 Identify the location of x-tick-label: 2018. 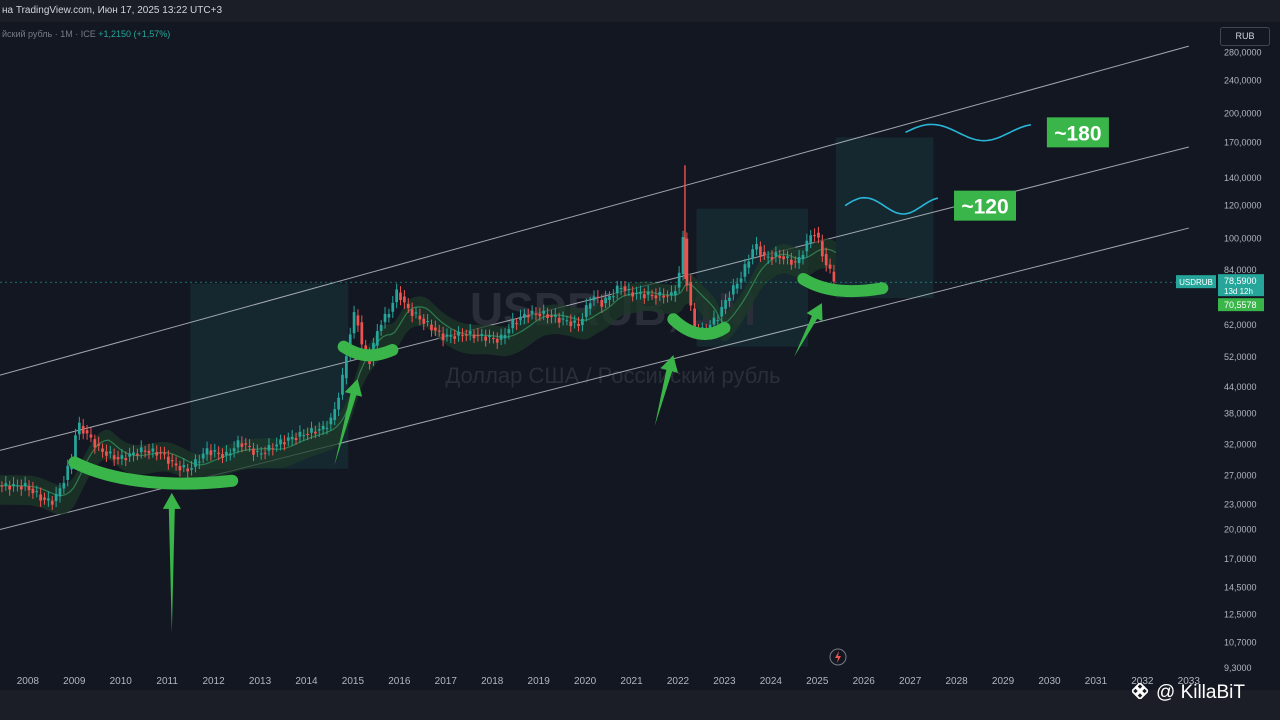
(492, 681).